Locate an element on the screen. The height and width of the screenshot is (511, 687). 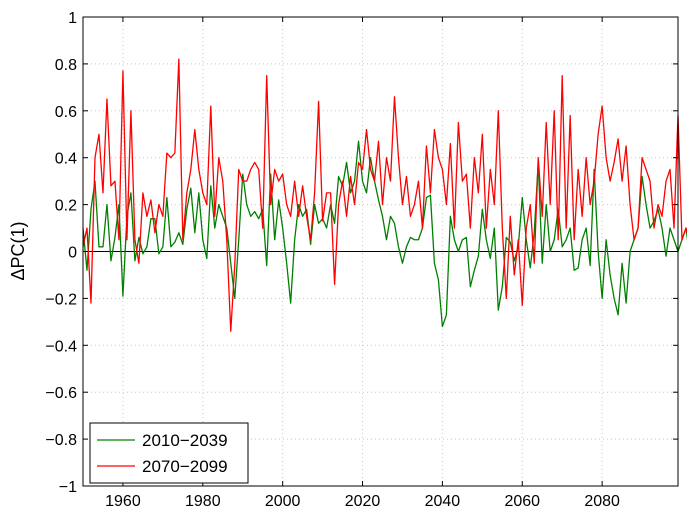
x-tick-label: 2080 is located at coordinates (602, 501).